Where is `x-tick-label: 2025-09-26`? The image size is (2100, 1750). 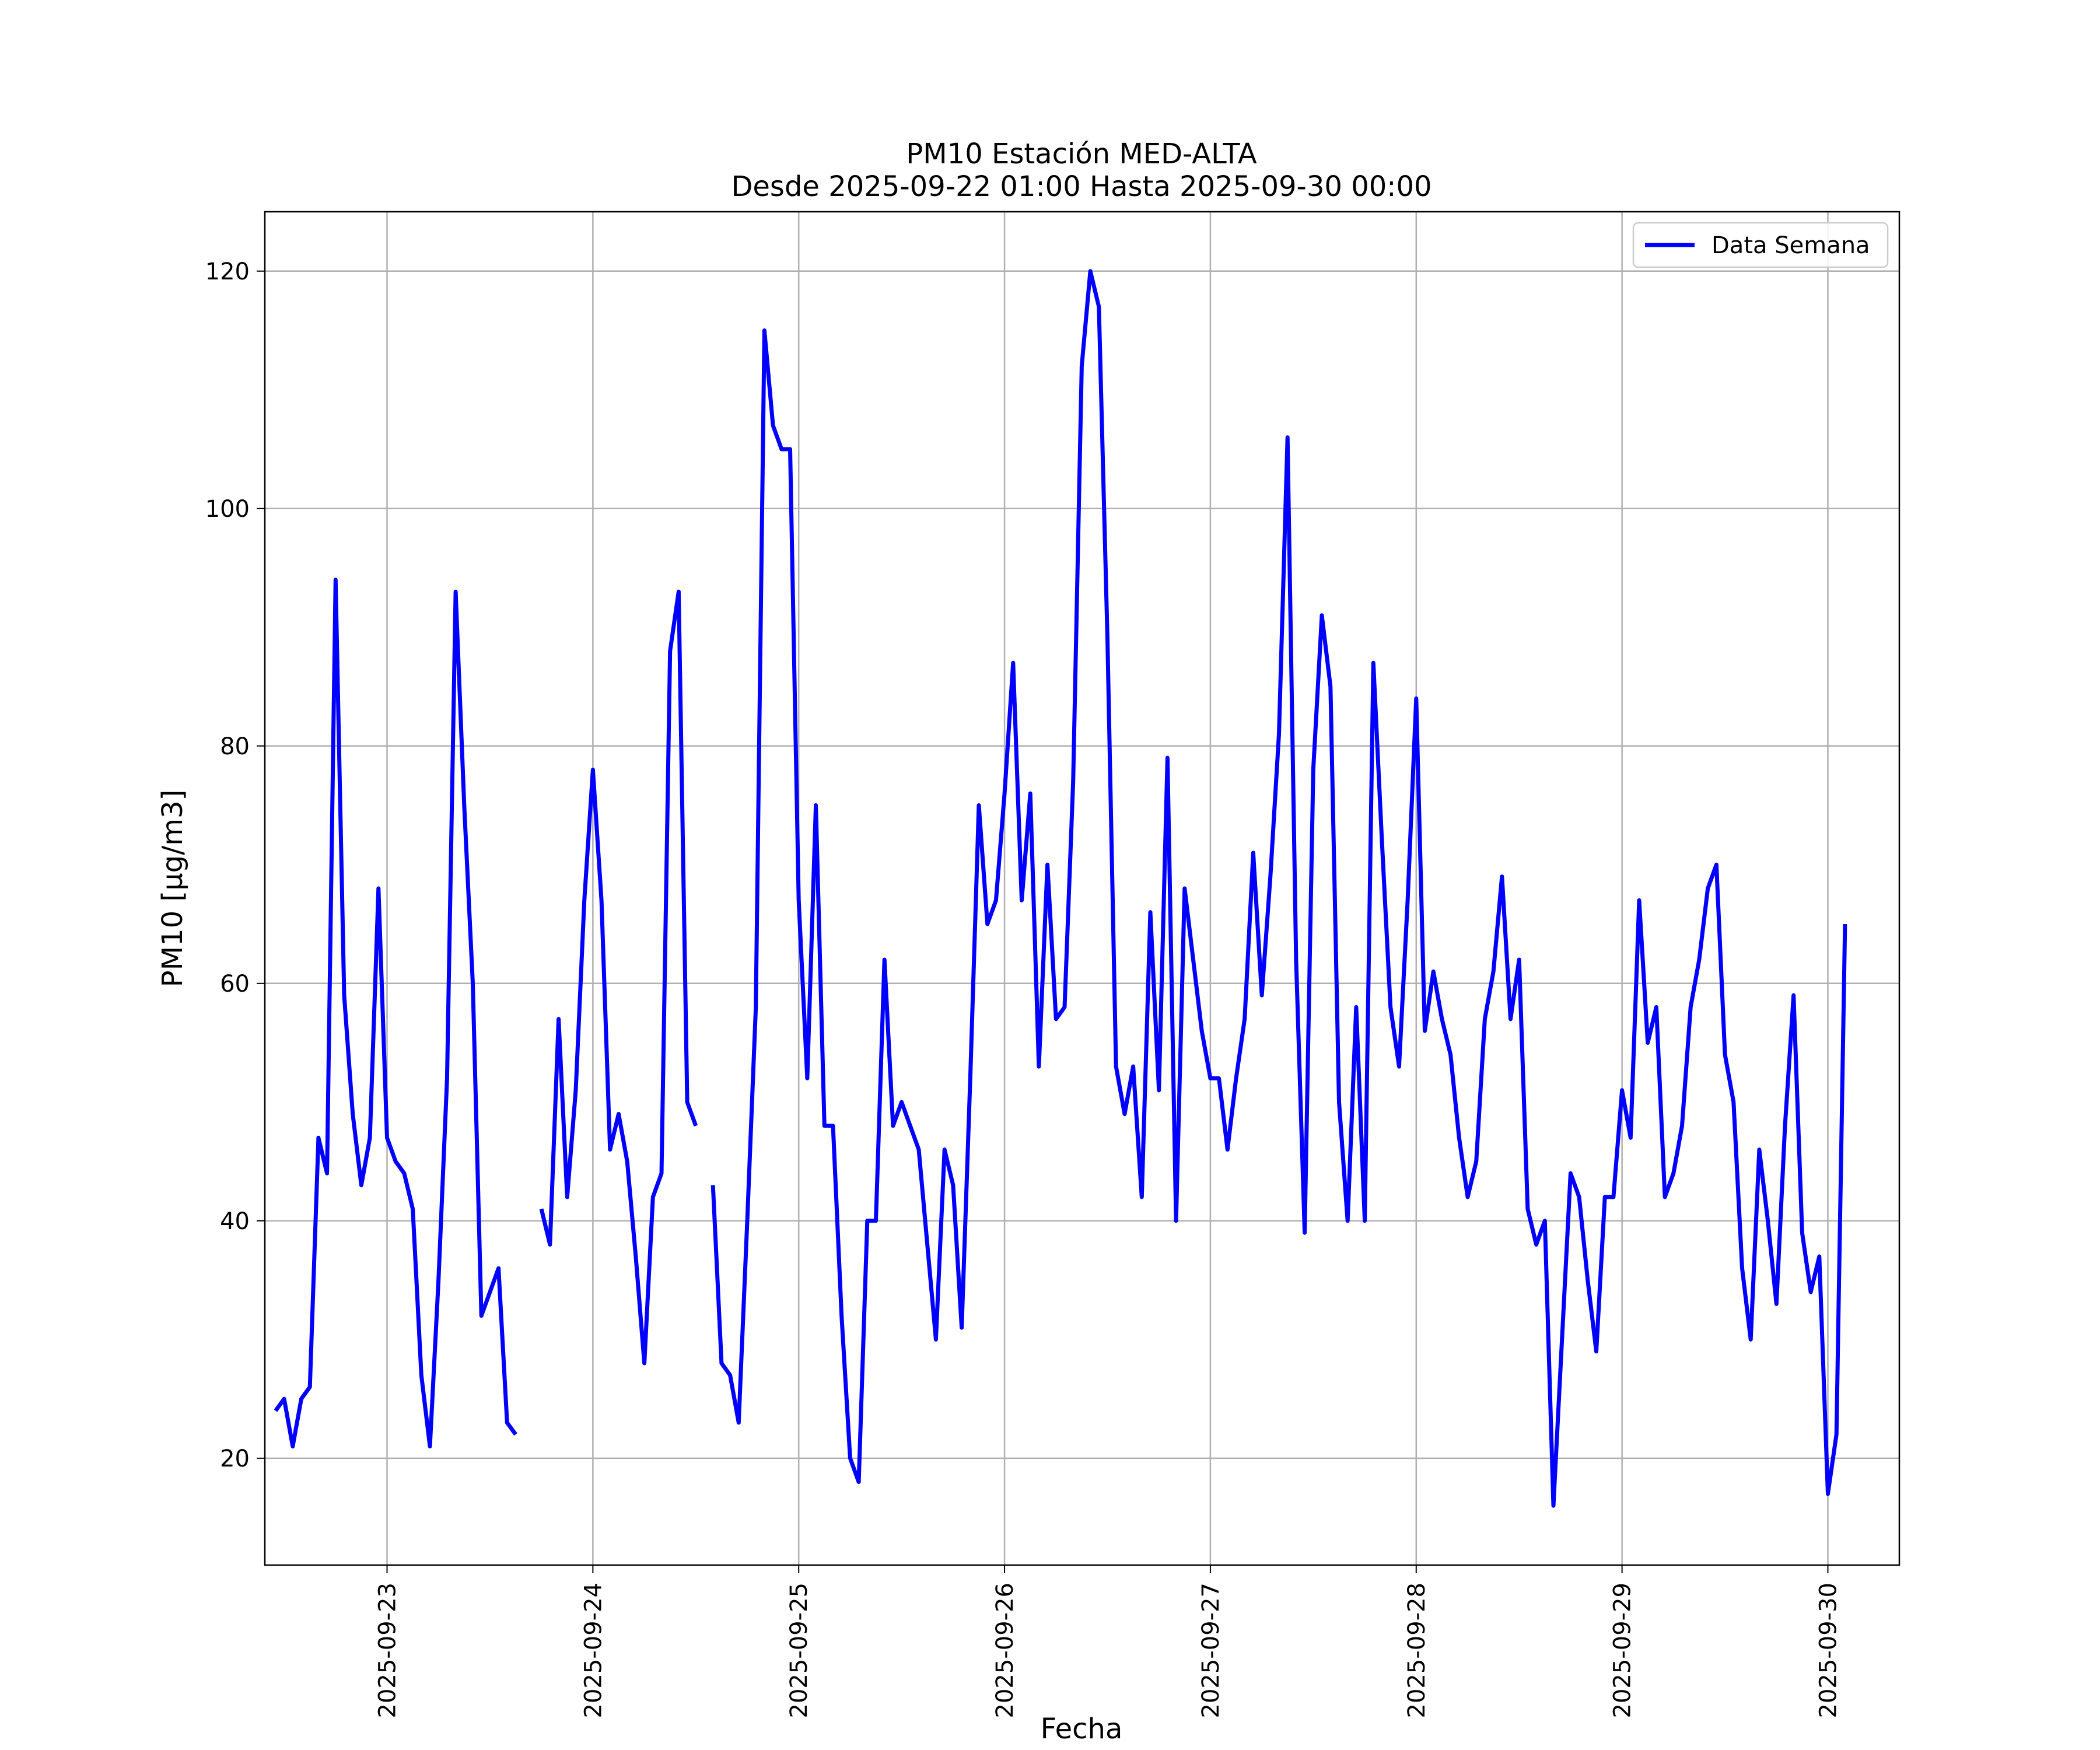 x-tick-label: 2025-09-26 is located at coordinates (1005, 1650).